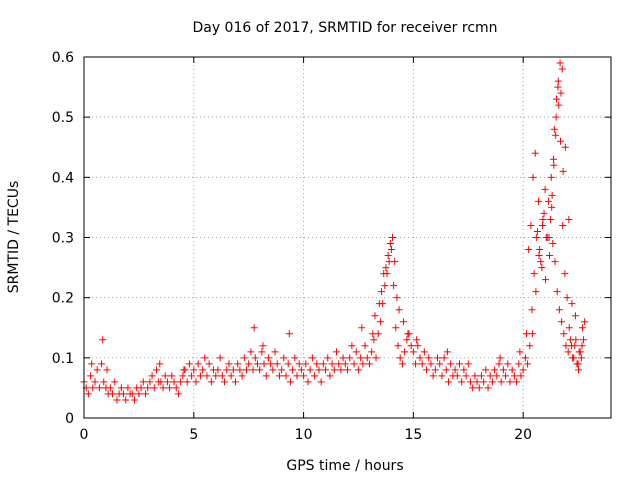 This screenshot has width=640, height=484. Describe the element at coordinates (63, 58) in the screenshot. I see `y-tick-label: 0.6` at that location.